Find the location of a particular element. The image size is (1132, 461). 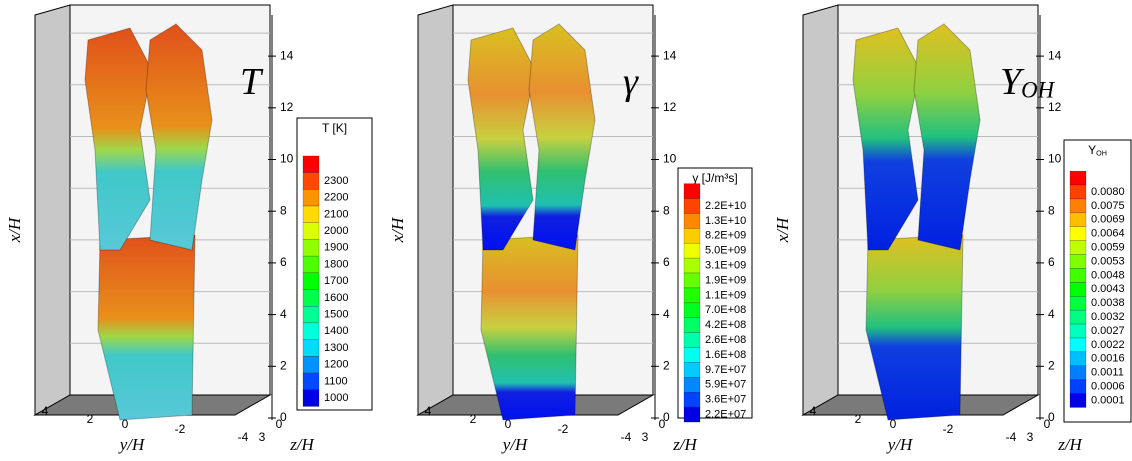

colorbar-title: T [K] is located at coordinates (334, 128).